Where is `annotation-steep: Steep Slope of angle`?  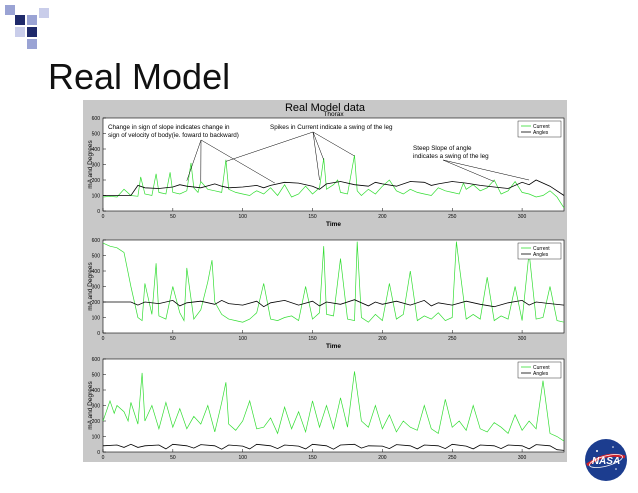 annotation-steep: Steep Slope of angle is located at coordinates (442, 148).